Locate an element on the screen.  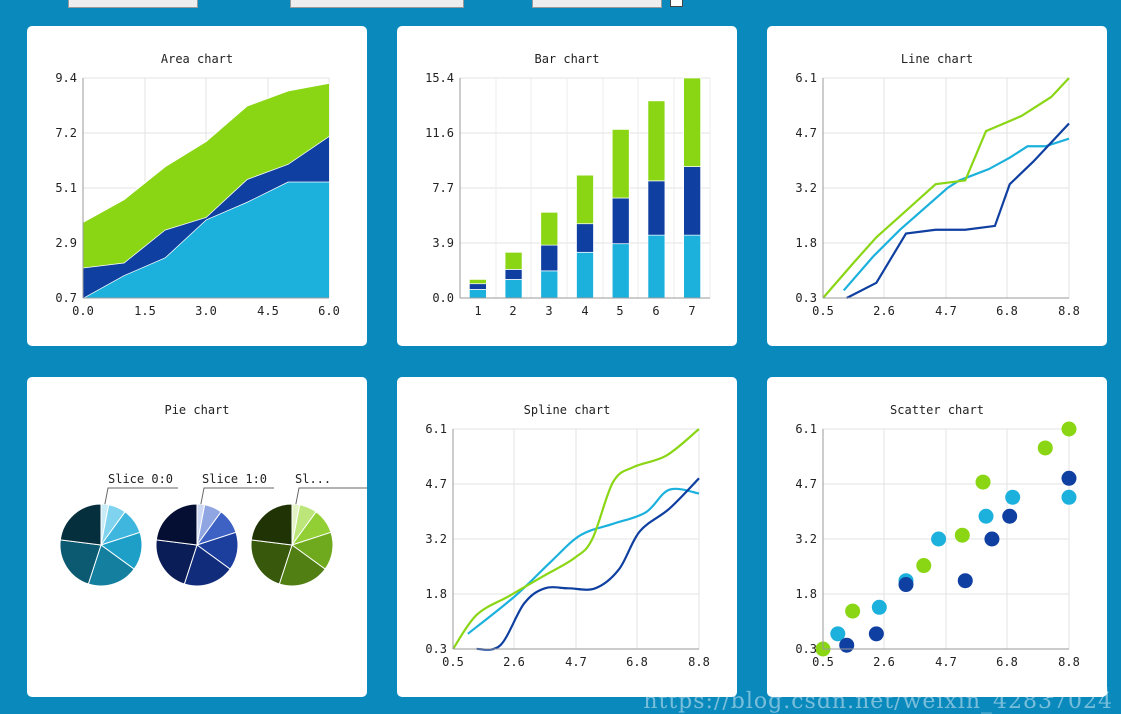
bar-y-tick: 3.9 is located at coordinates (443, 243).